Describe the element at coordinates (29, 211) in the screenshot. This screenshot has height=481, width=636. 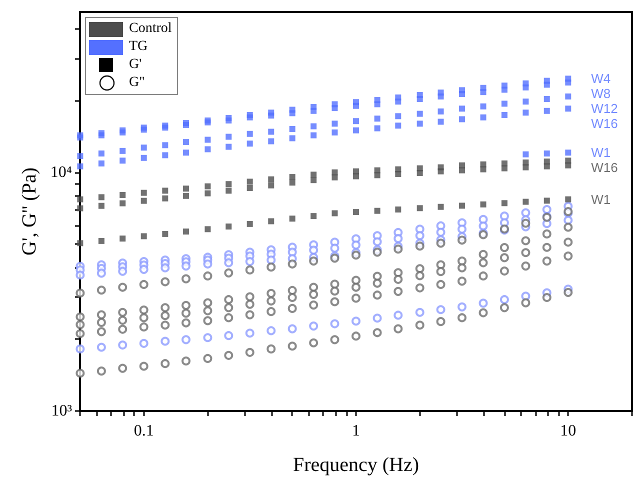
I see `y-axis-title: G', G'' (Pa)` at that location.